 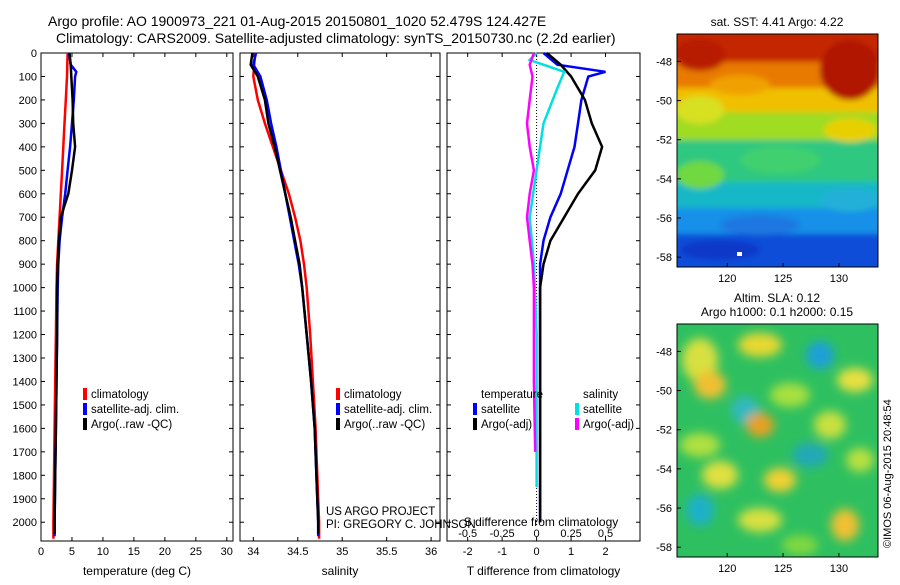 What do you see at coordinates (342, 552) in the screenshot?
I see `x-tick-label: 35` at bounding box center [342, 552].